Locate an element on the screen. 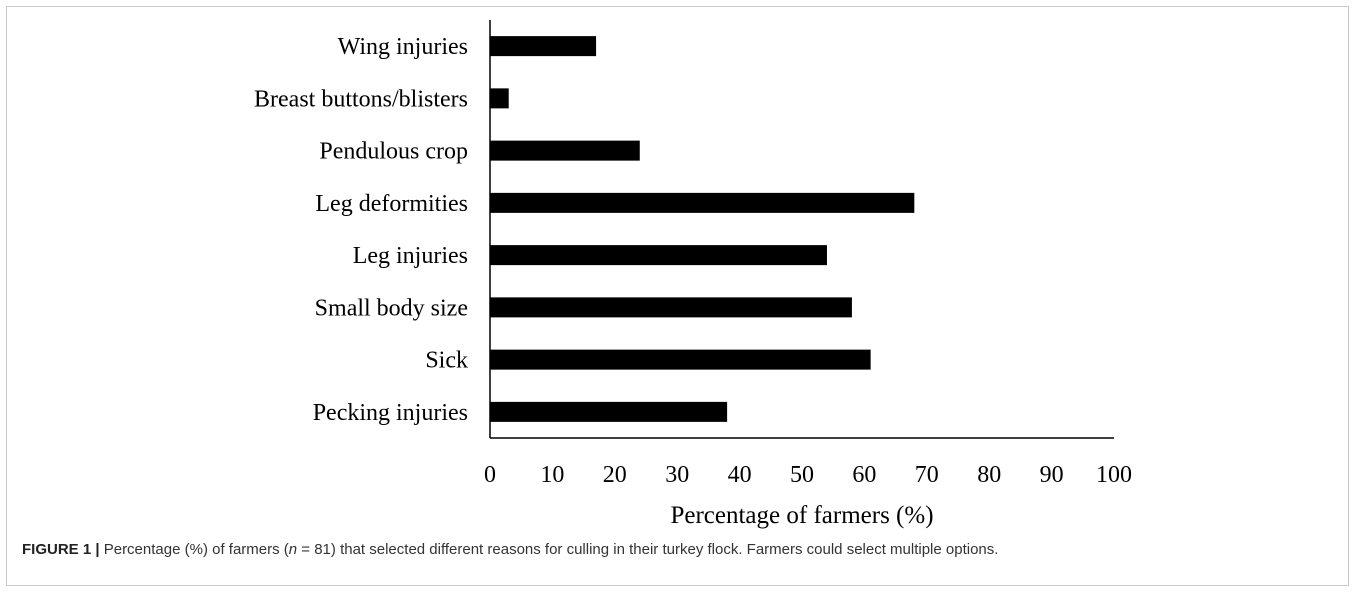 The width and height of the screenshot is (1357, 594). caption-label: FIGURE 1 | is located at coordinates (61, 549).